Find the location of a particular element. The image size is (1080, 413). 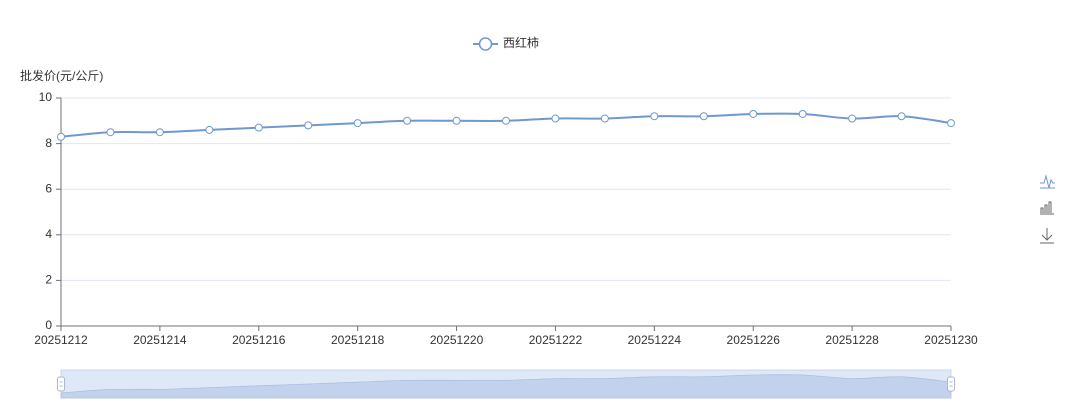

bar-type-icon is located at coordinates (1047, 208).